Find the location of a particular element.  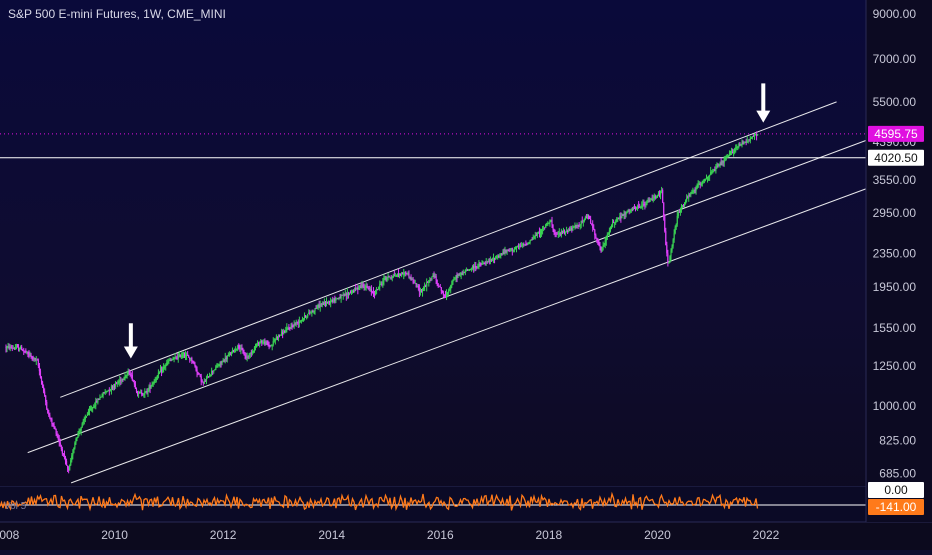

x-tick-label: 2018 is located at coordinates (549, 535).